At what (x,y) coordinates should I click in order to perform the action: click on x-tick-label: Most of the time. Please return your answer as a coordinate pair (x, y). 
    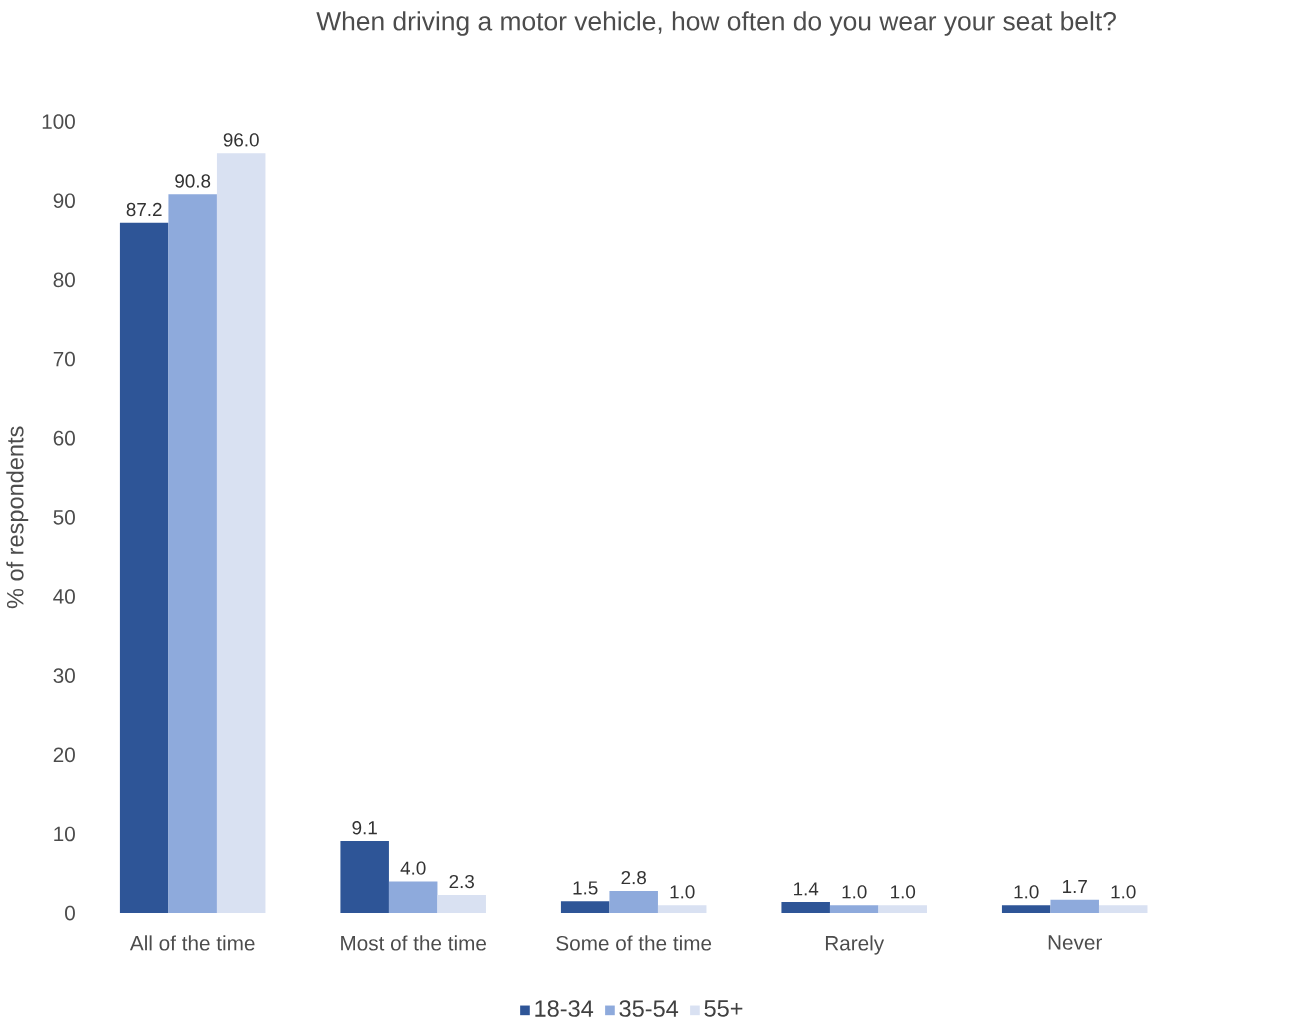
    Looking at the image, I should click on (413, 943).